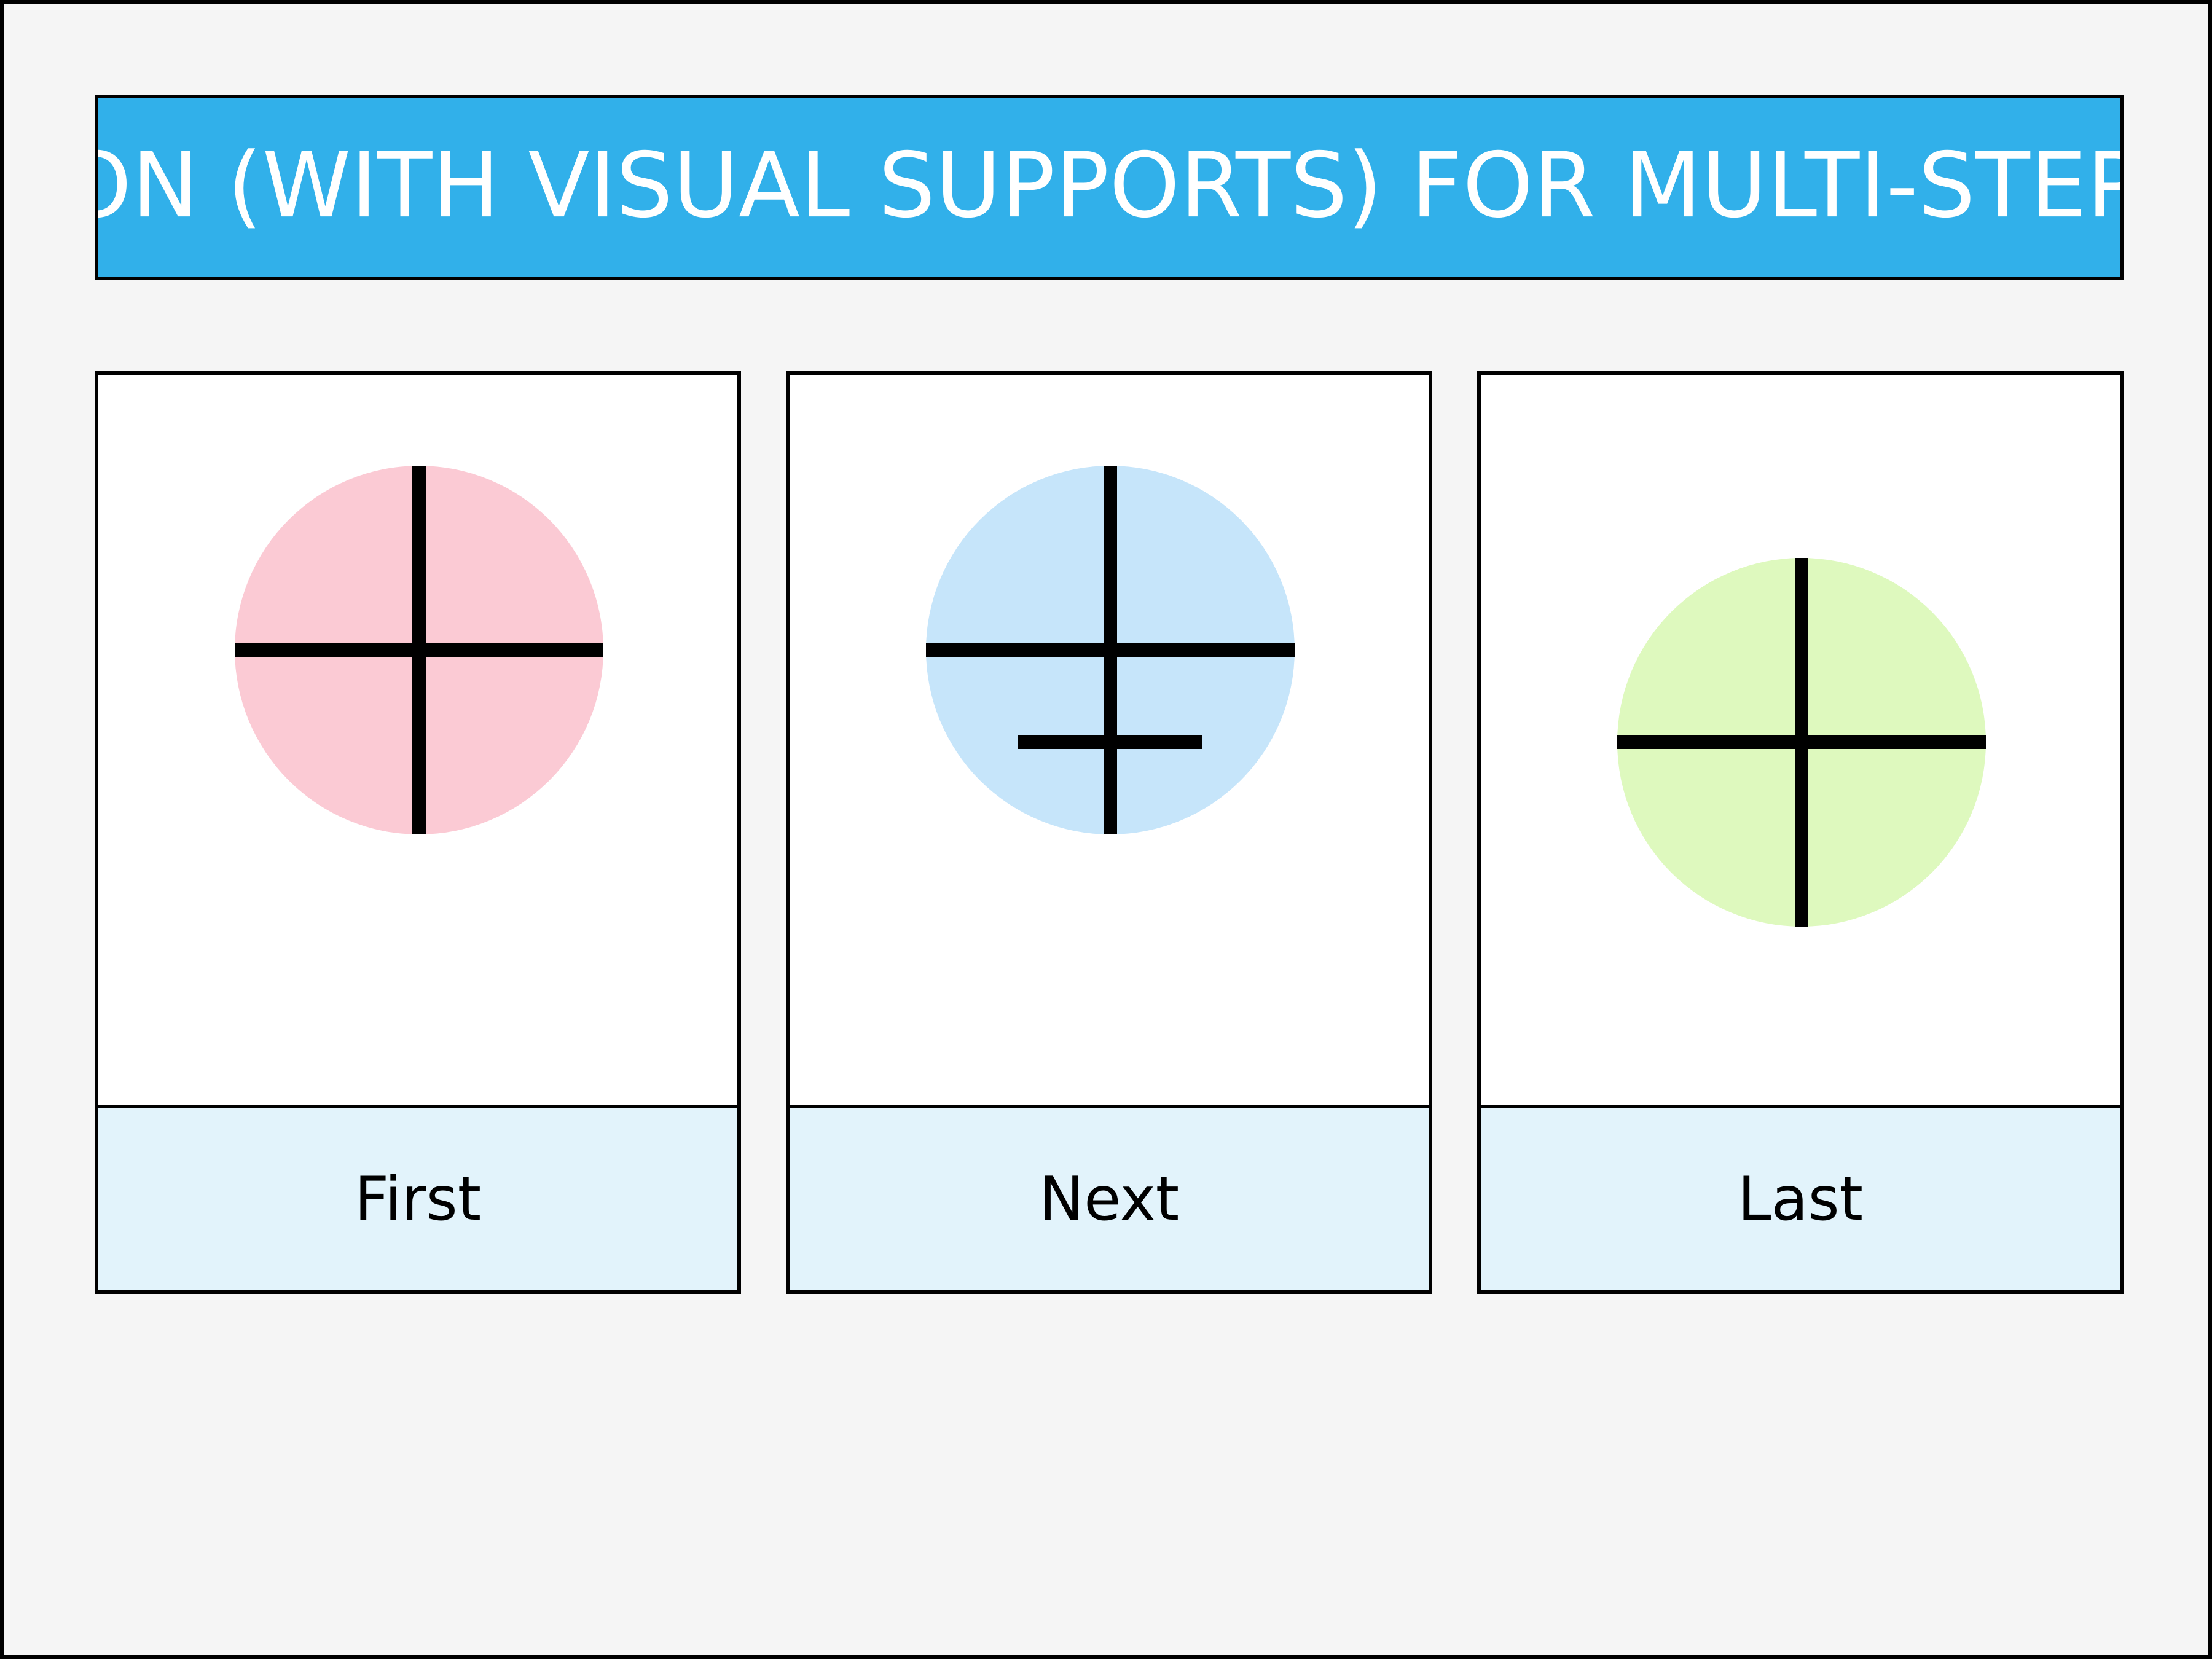 The height and width of the screenshot is (1659, 2212). Describe the element at coordinates (1109, 1197) in the screenshot. I see `step-label-next: Next` at that location.